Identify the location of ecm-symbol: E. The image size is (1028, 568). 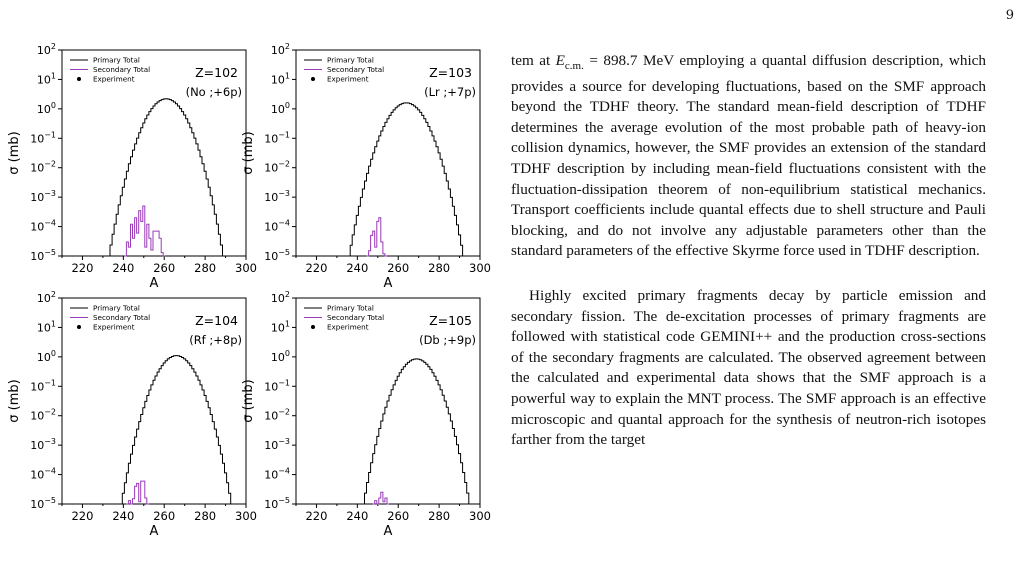
(560, 60).